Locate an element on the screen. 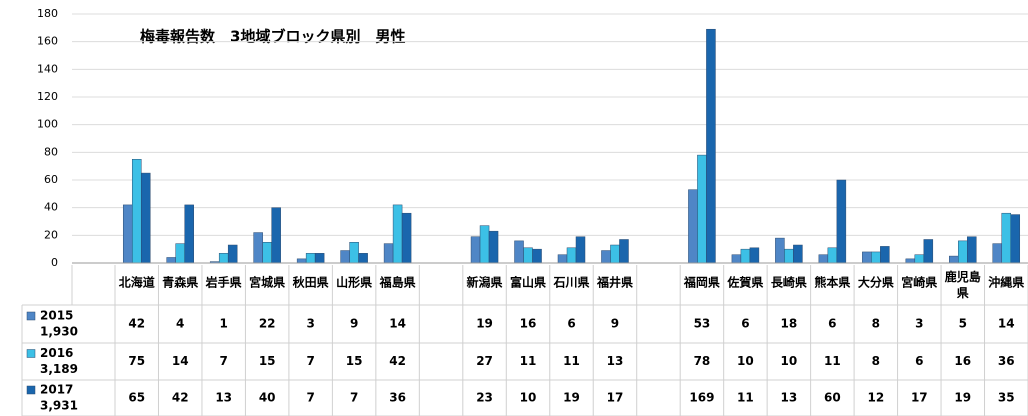  x-tick-label: 富山県 is located at coordinates (528, 282).